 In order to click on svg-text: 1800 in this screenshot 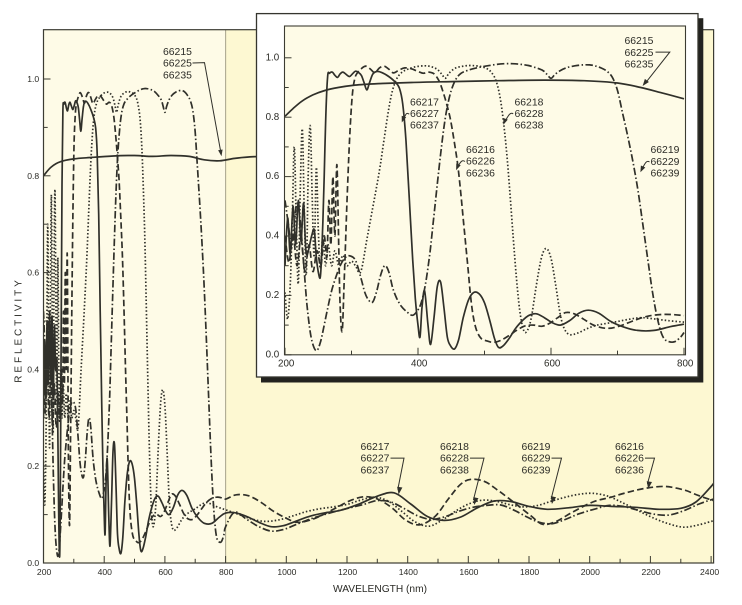, I will do `click(529, 572)`.